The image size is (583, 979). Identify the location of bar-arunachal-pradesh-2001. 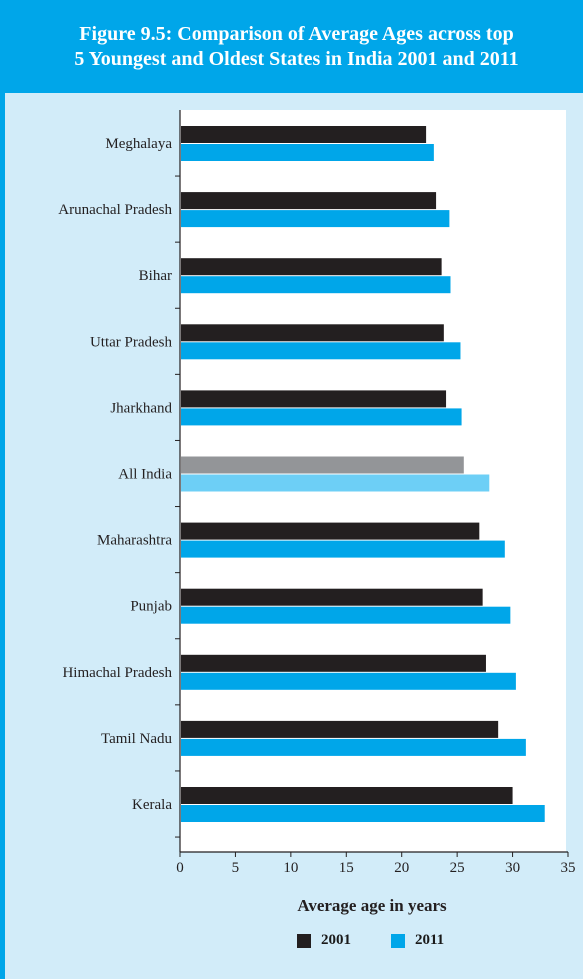
(309, 201).